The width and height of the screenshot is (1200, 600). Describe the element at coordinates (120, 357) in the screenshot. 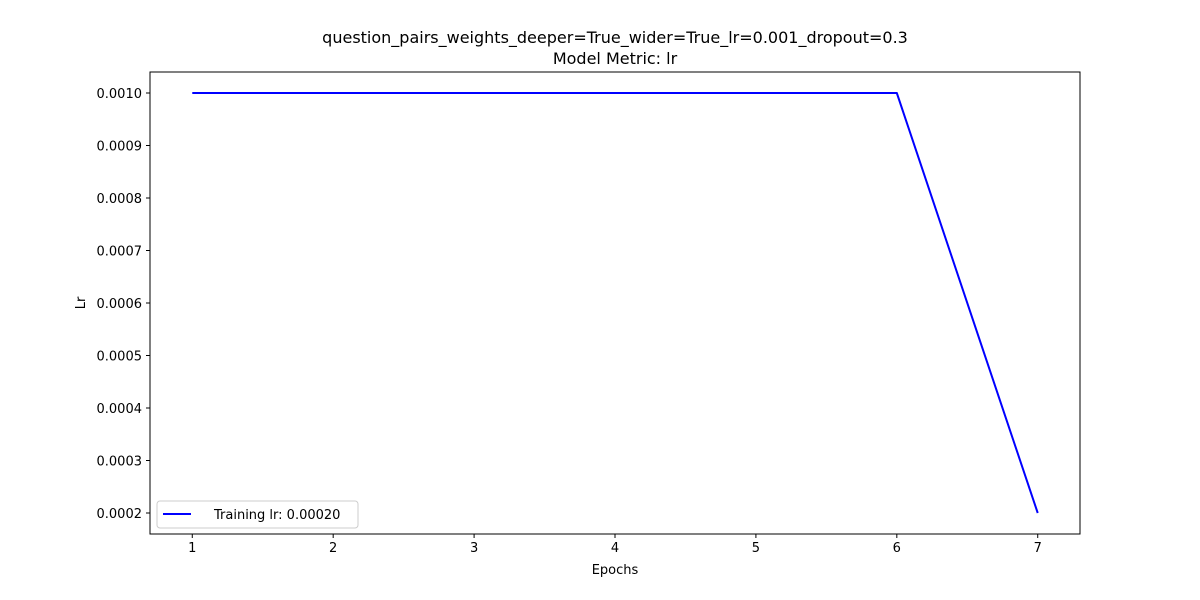

I see `y-tick-label: 0.0005` at that location.